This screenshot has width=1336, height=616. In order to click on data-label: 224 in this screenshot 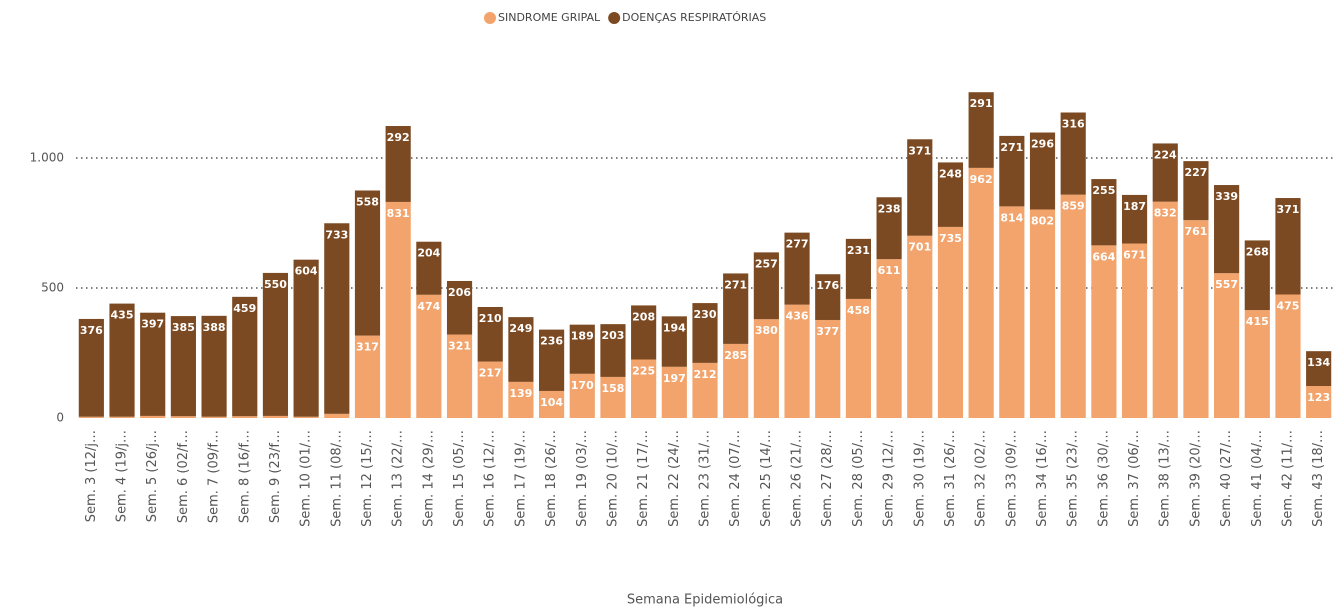, I will do `click(1165, 154)`.